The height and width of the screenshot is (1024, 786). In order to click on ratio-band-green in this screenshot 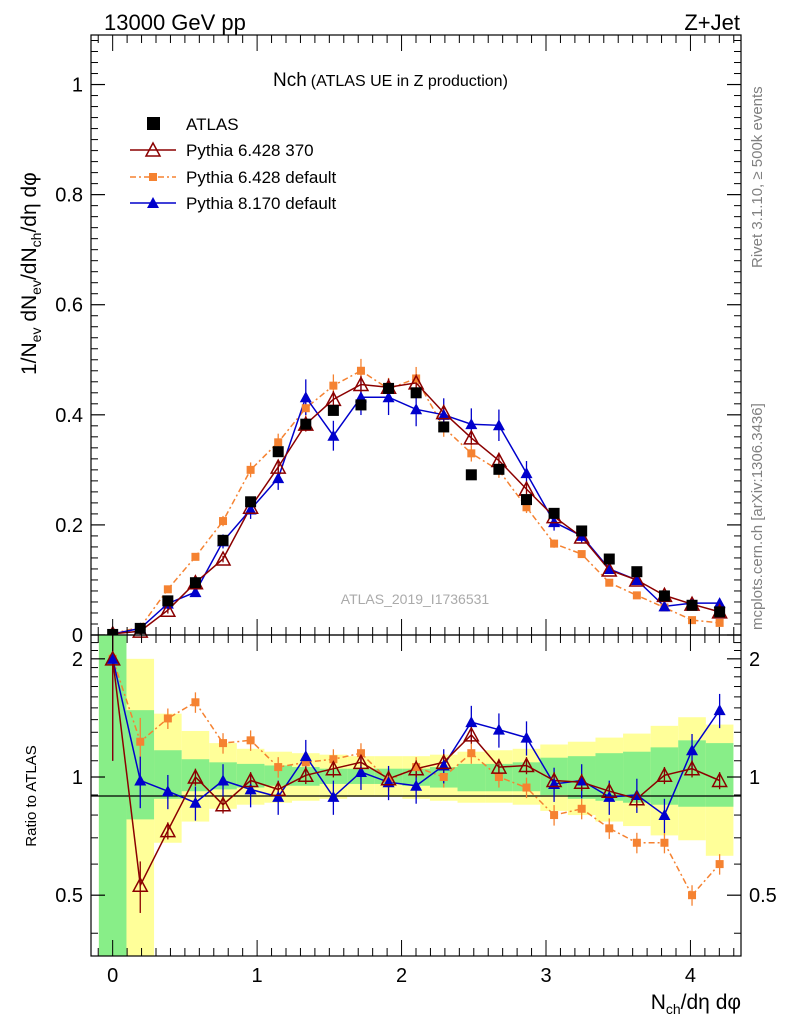, I will do `click(471, 777)`.